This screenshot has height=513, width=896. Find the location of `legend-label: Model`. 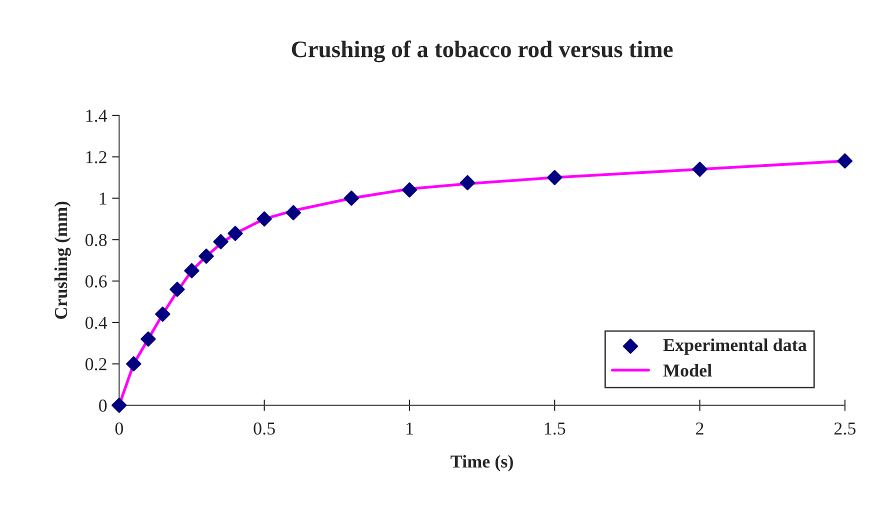

legend-label: Model is located at coordinates (687, 370).